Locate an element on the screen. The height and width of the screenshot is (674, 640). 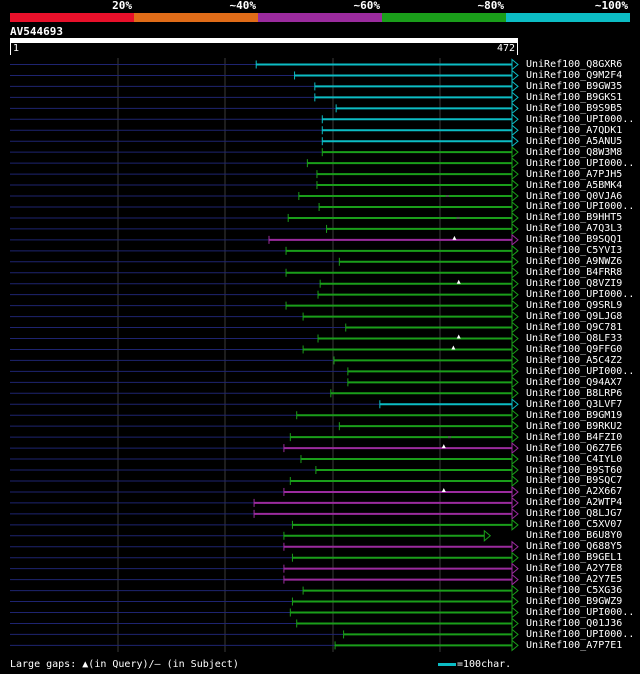
hit-label: UniRef100_Q6Z7E6 is located at coordinates (574, 448).